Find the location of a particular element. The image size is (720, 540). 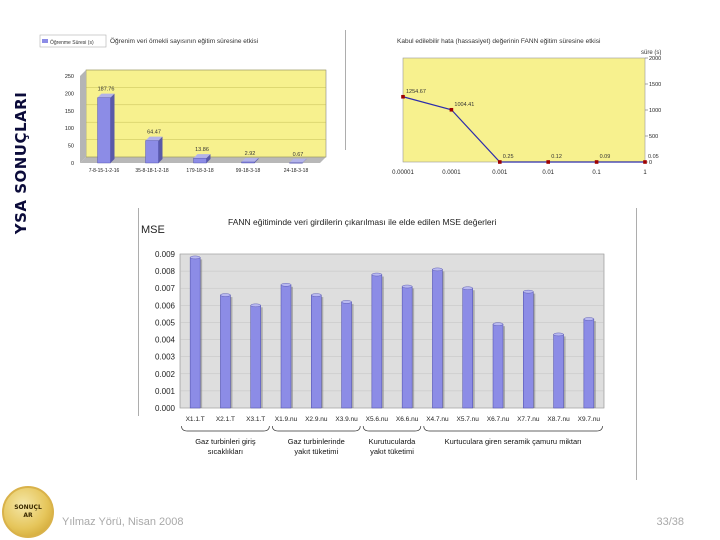

logo-line2: AR is located at coordinates (28, 515).